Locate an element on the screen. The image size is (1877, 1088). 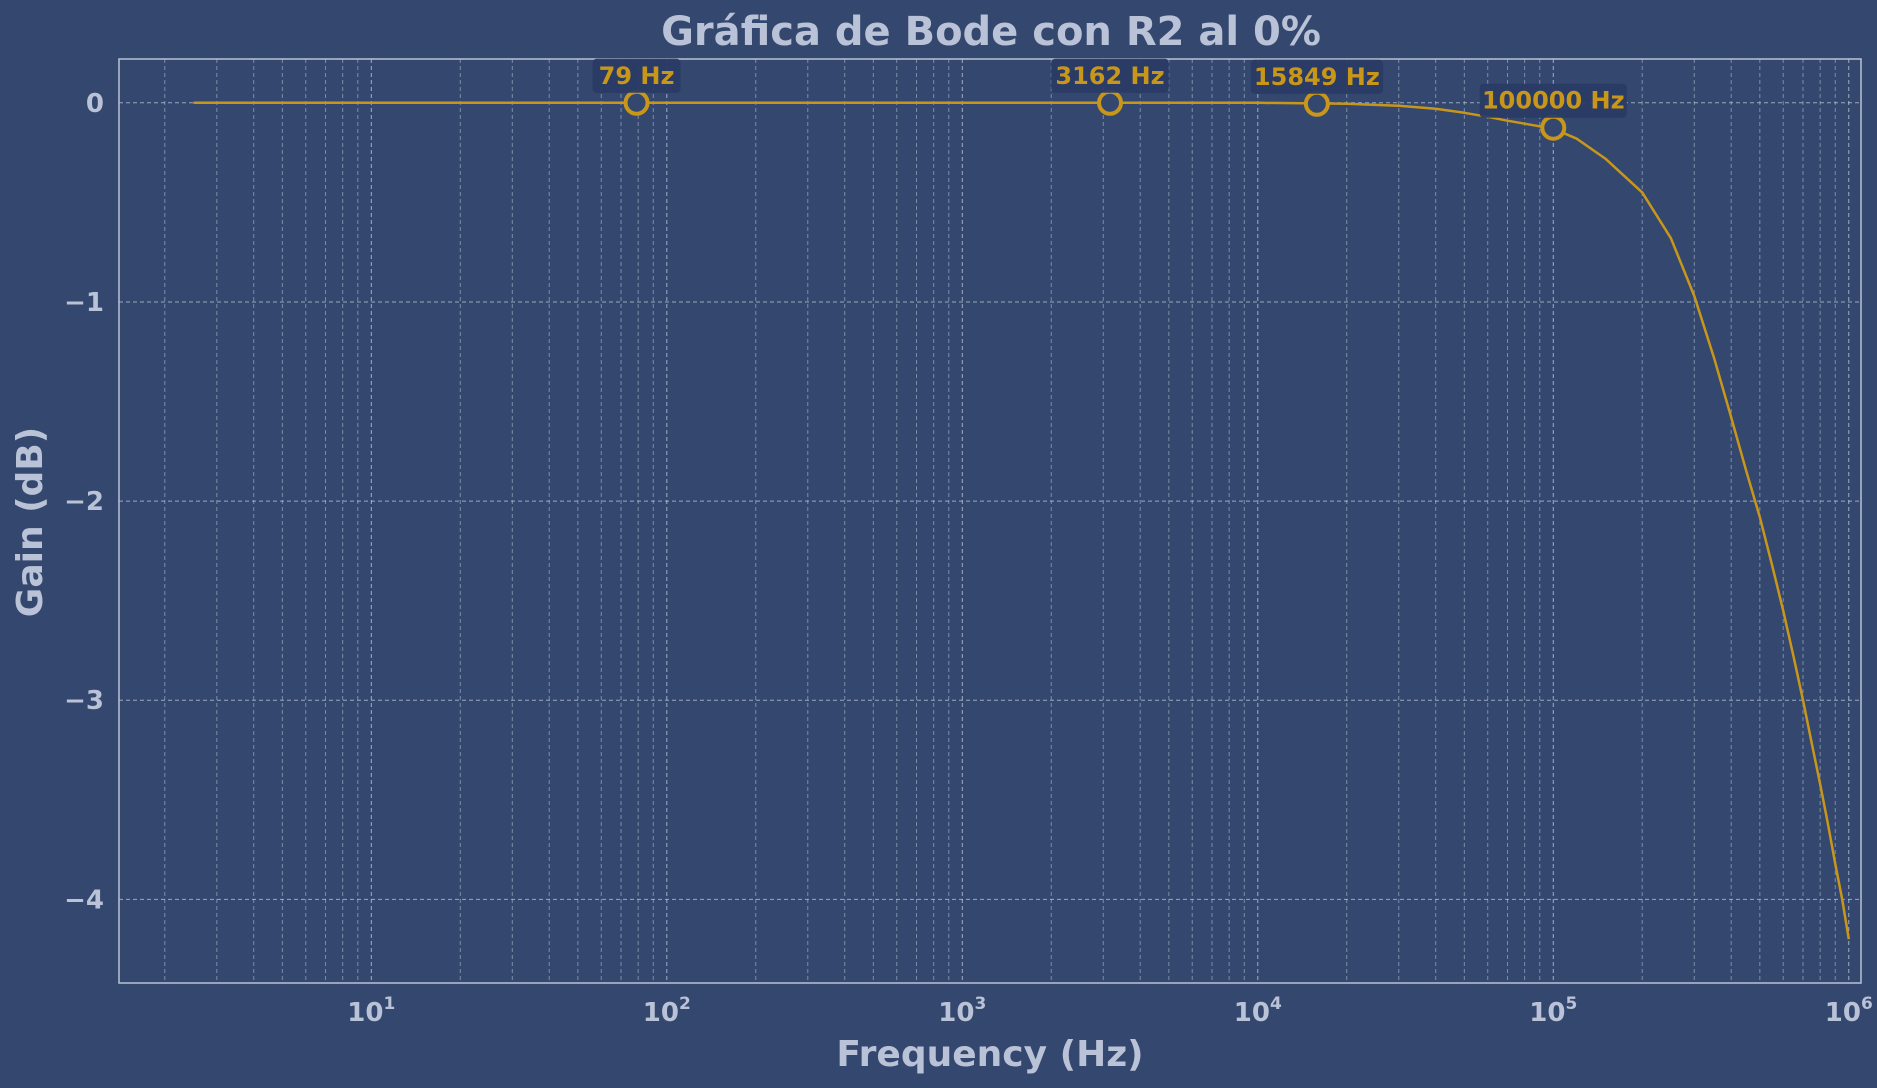
y-tick-label: −2 is located at coordinates (84, 502).